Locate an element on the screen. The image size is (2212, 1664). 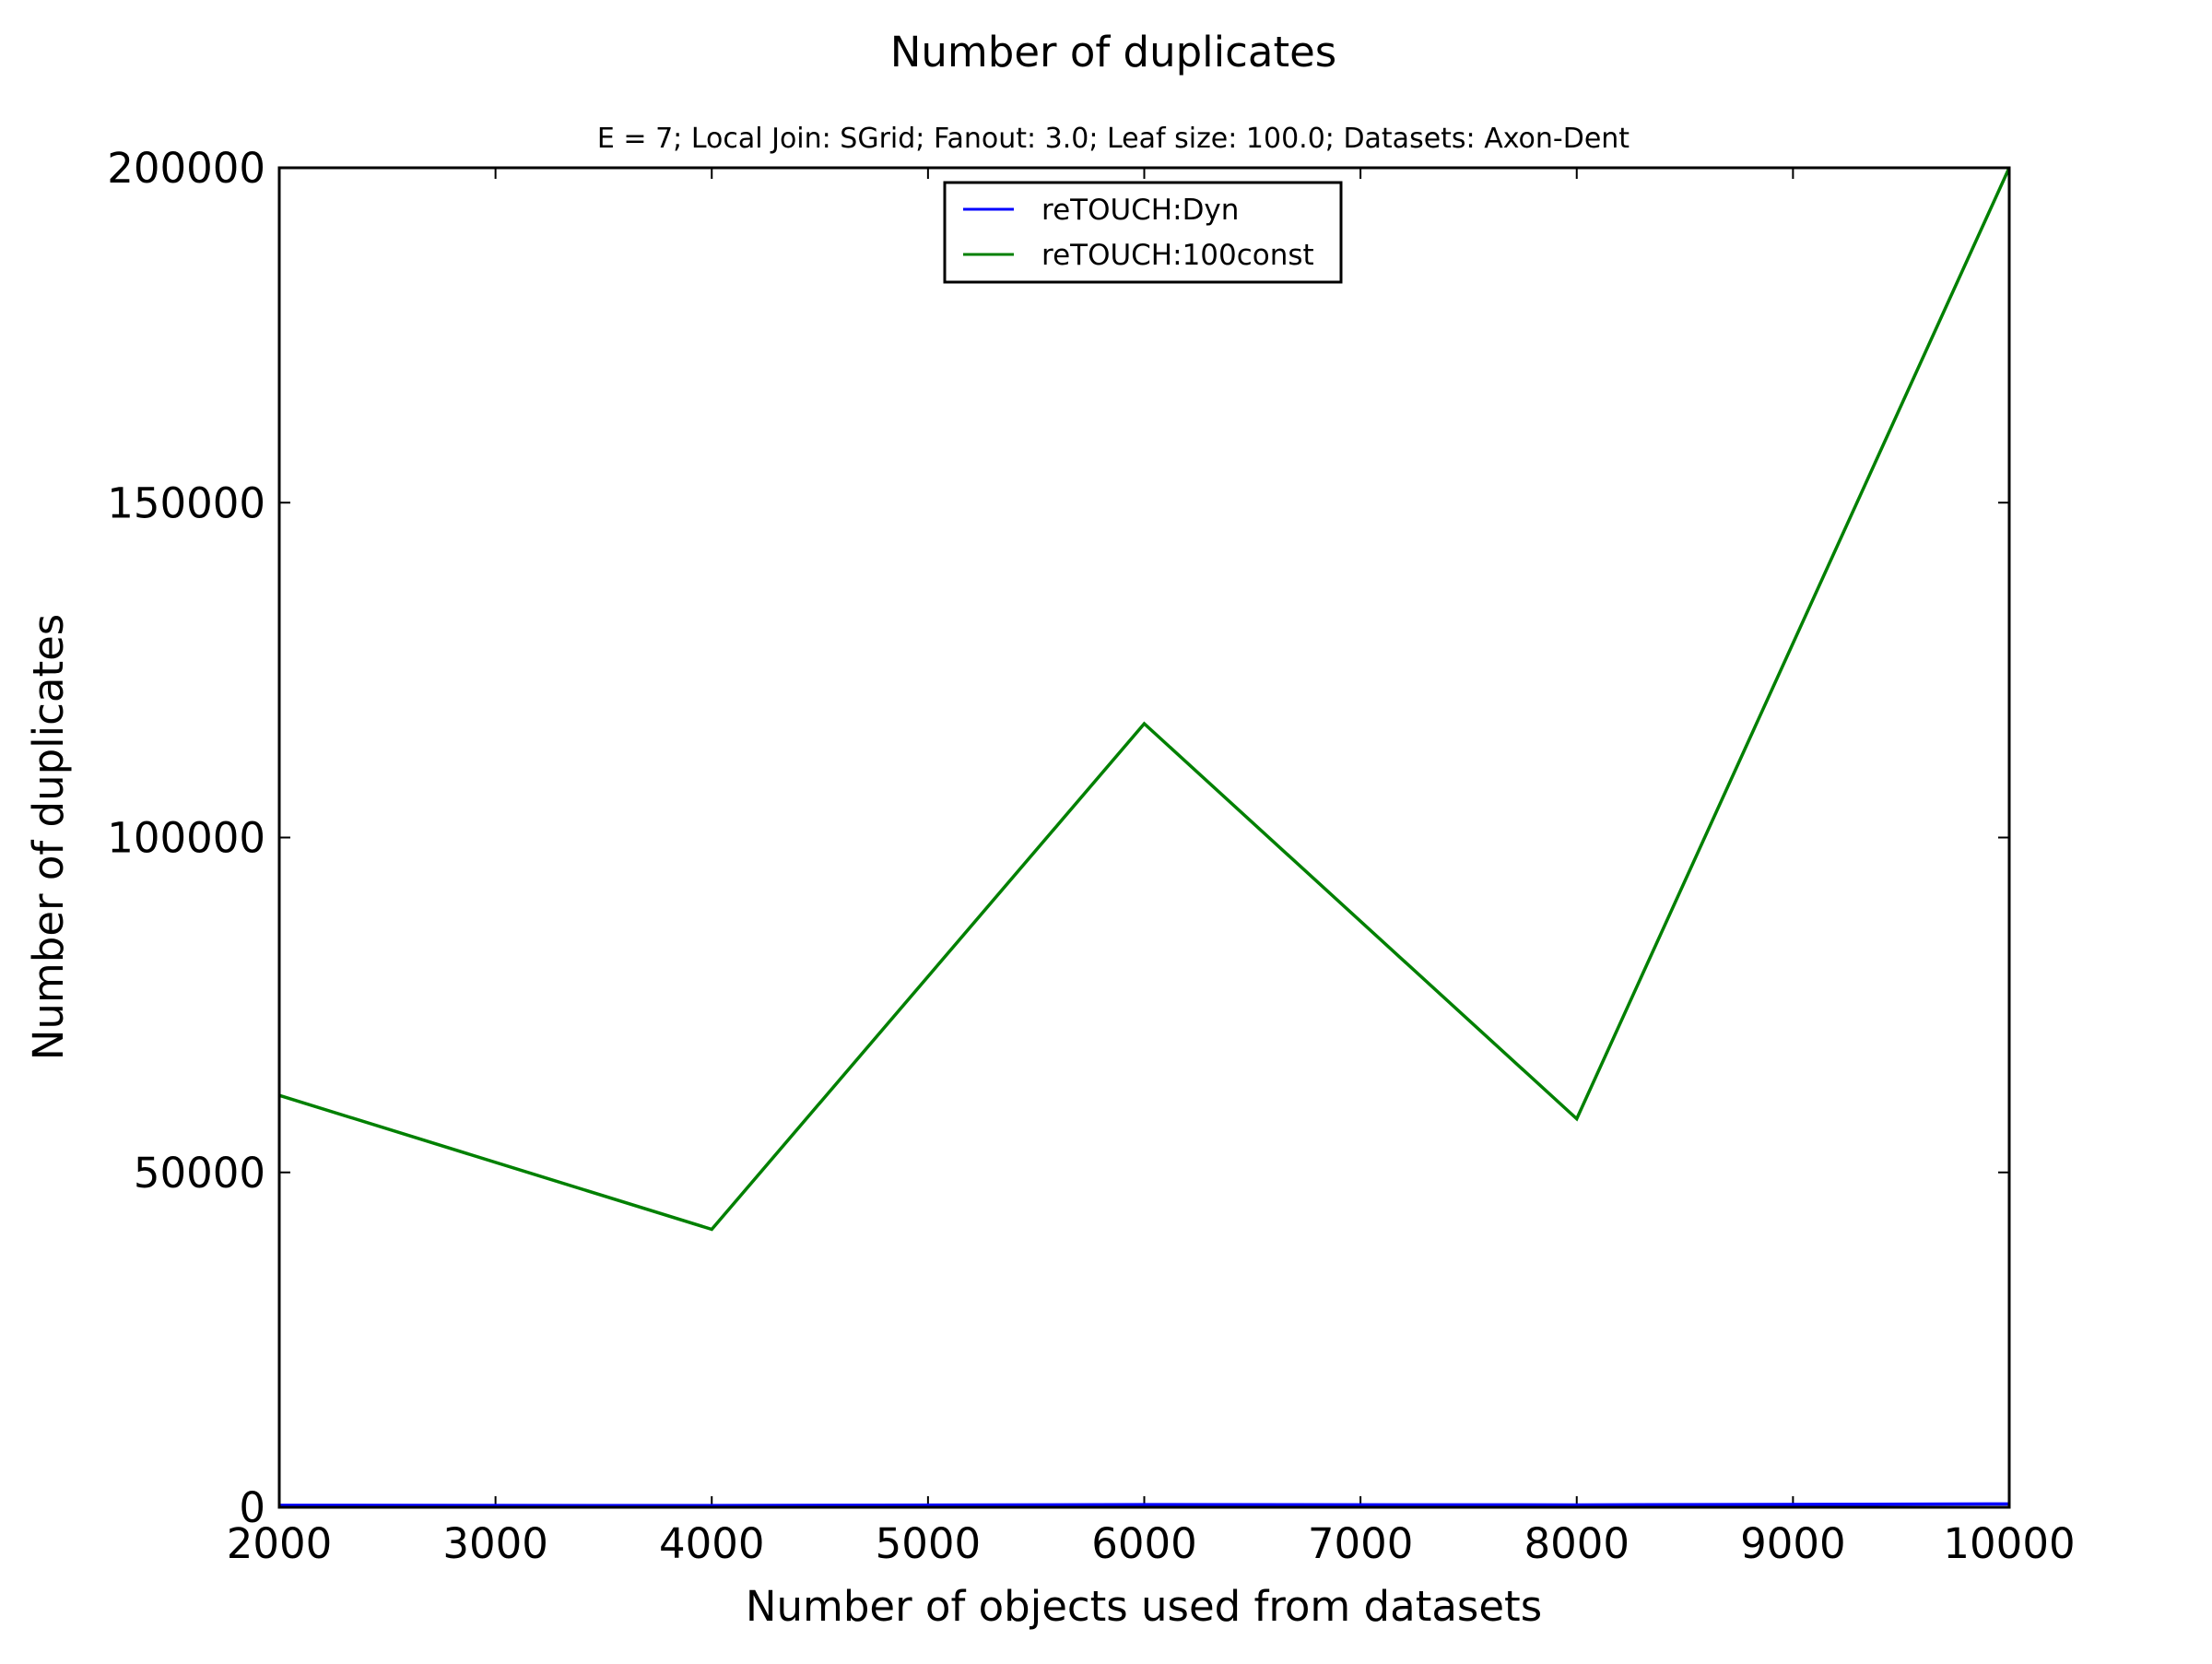
y-tick-label: 200000 is located at coordinates (186, 168).